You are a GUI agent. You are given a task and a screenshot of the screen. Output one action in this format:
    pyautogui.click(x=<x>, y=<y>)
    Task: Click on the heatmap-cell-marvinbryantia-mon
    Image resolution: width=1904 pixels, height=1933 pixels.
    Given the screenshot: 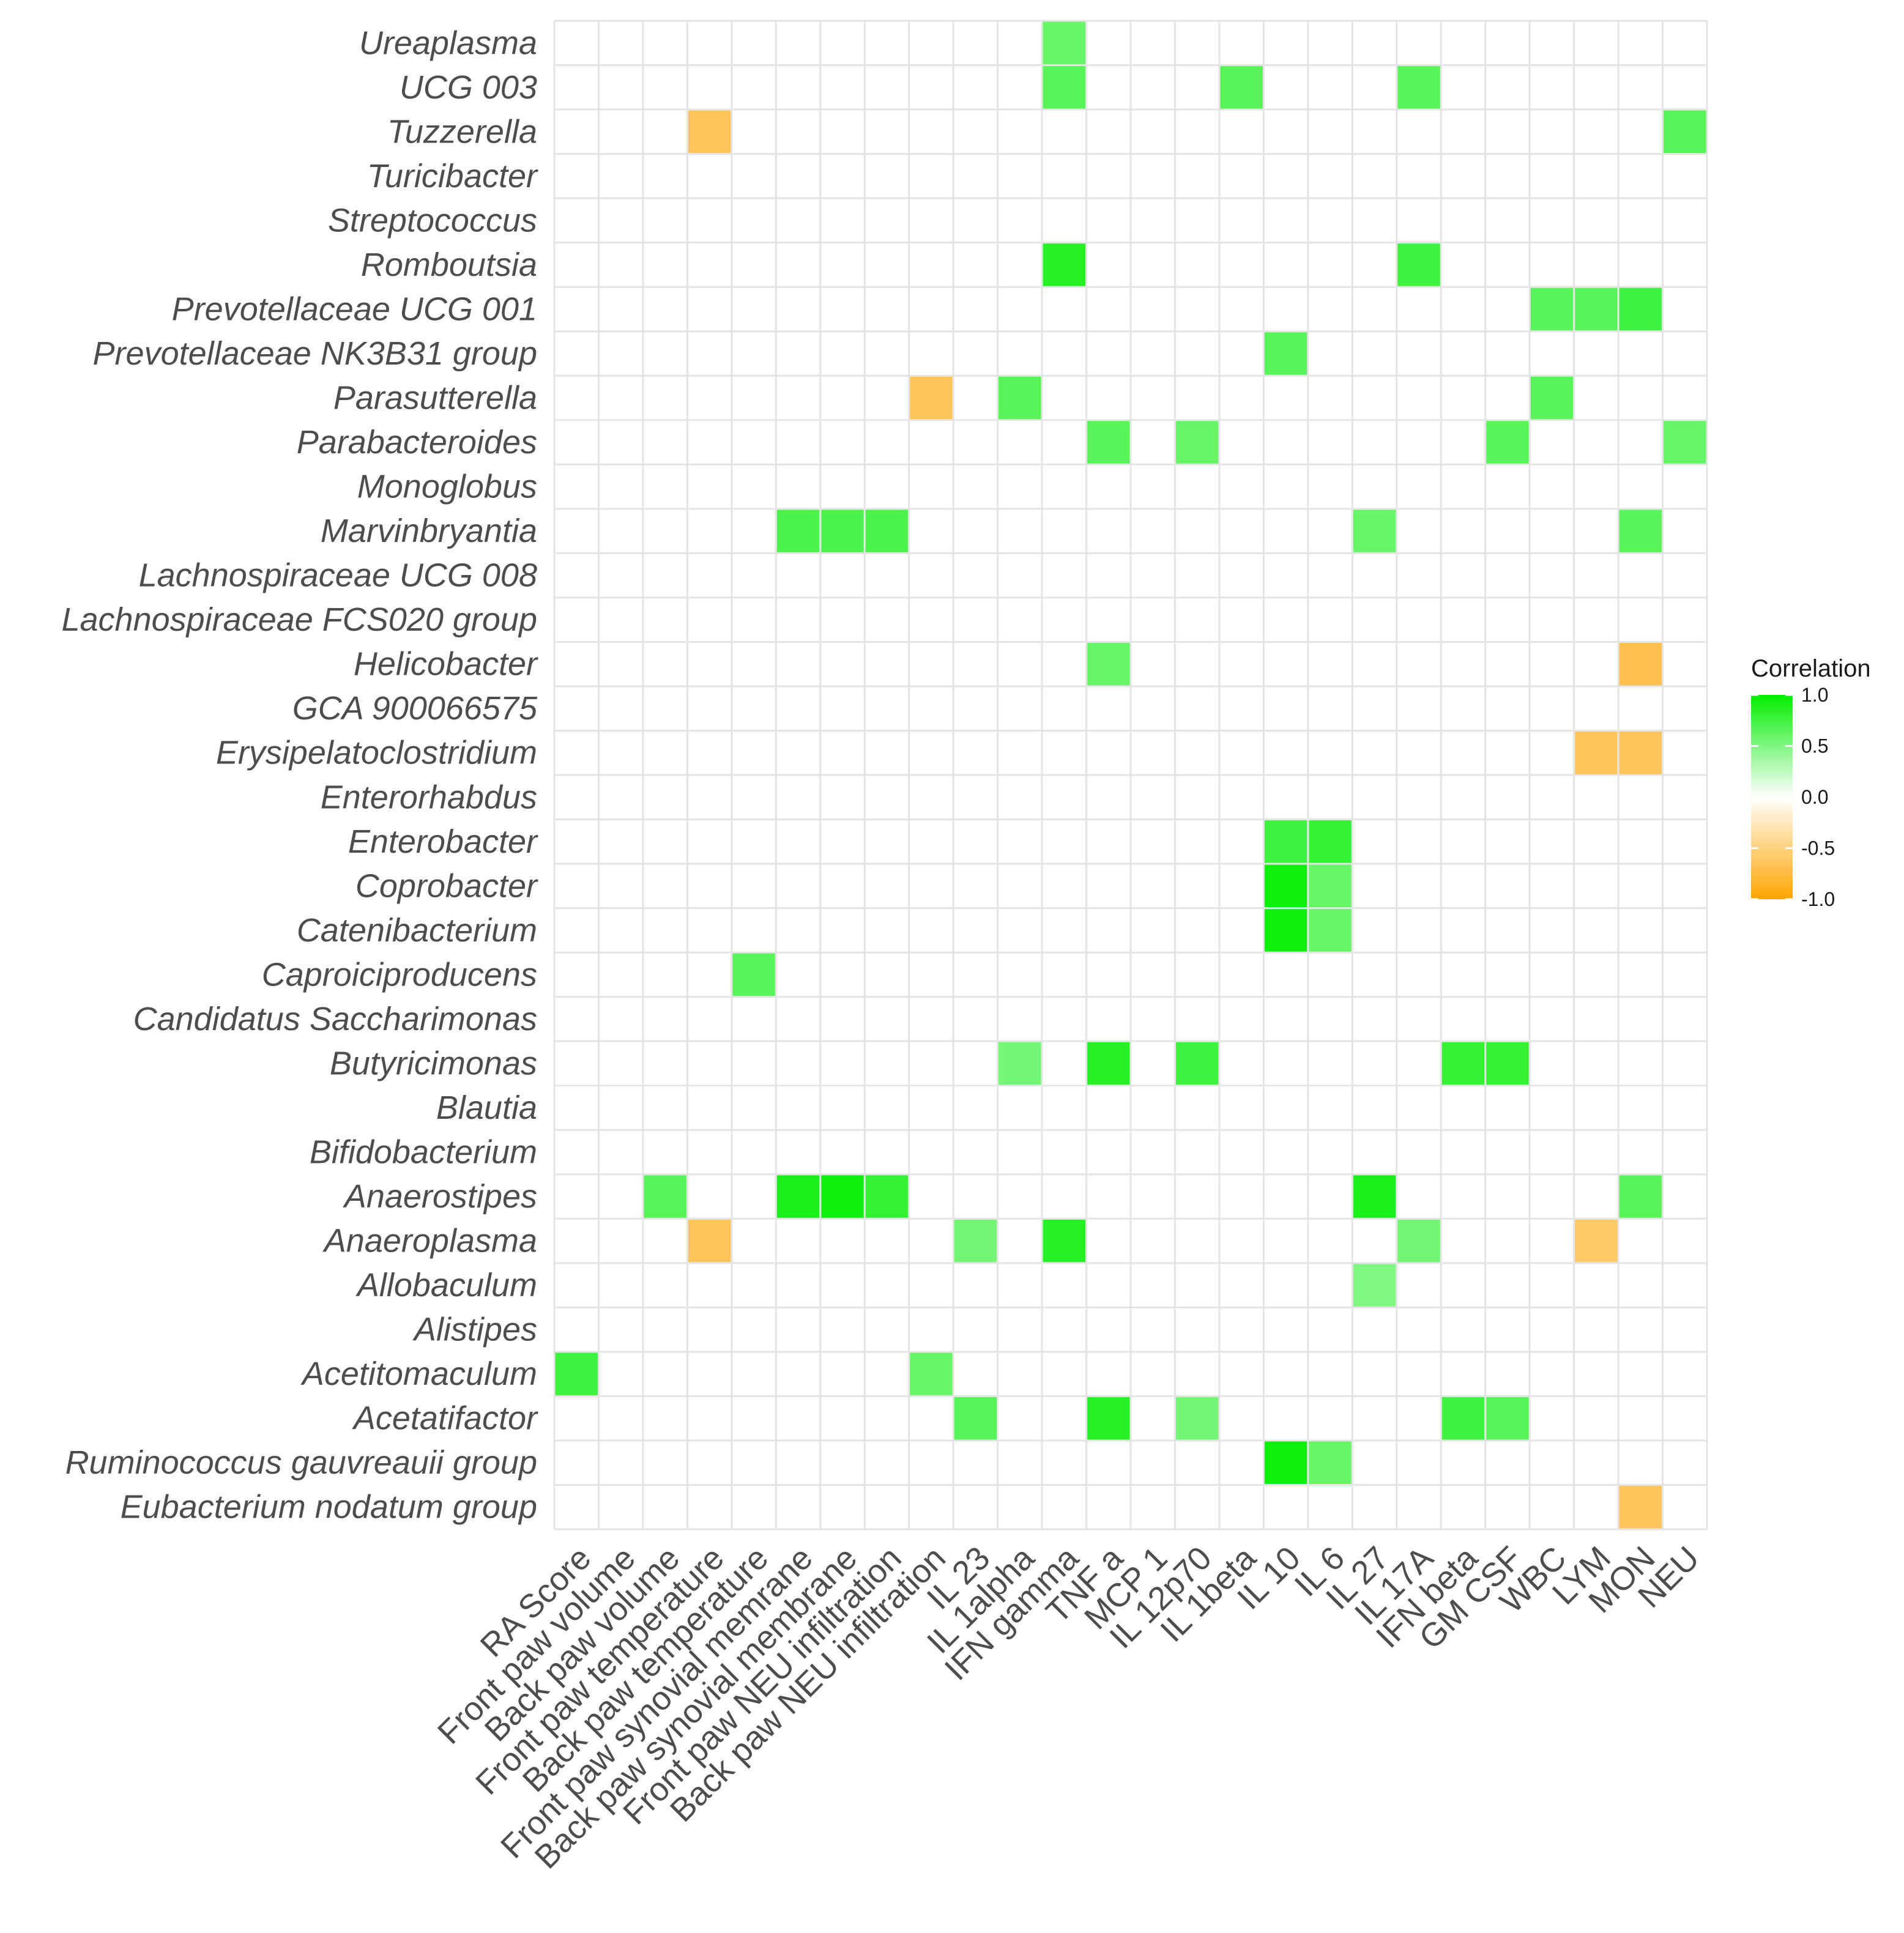 What is the action you would take?
    pyautogui.click(x=1640, y=531)
    